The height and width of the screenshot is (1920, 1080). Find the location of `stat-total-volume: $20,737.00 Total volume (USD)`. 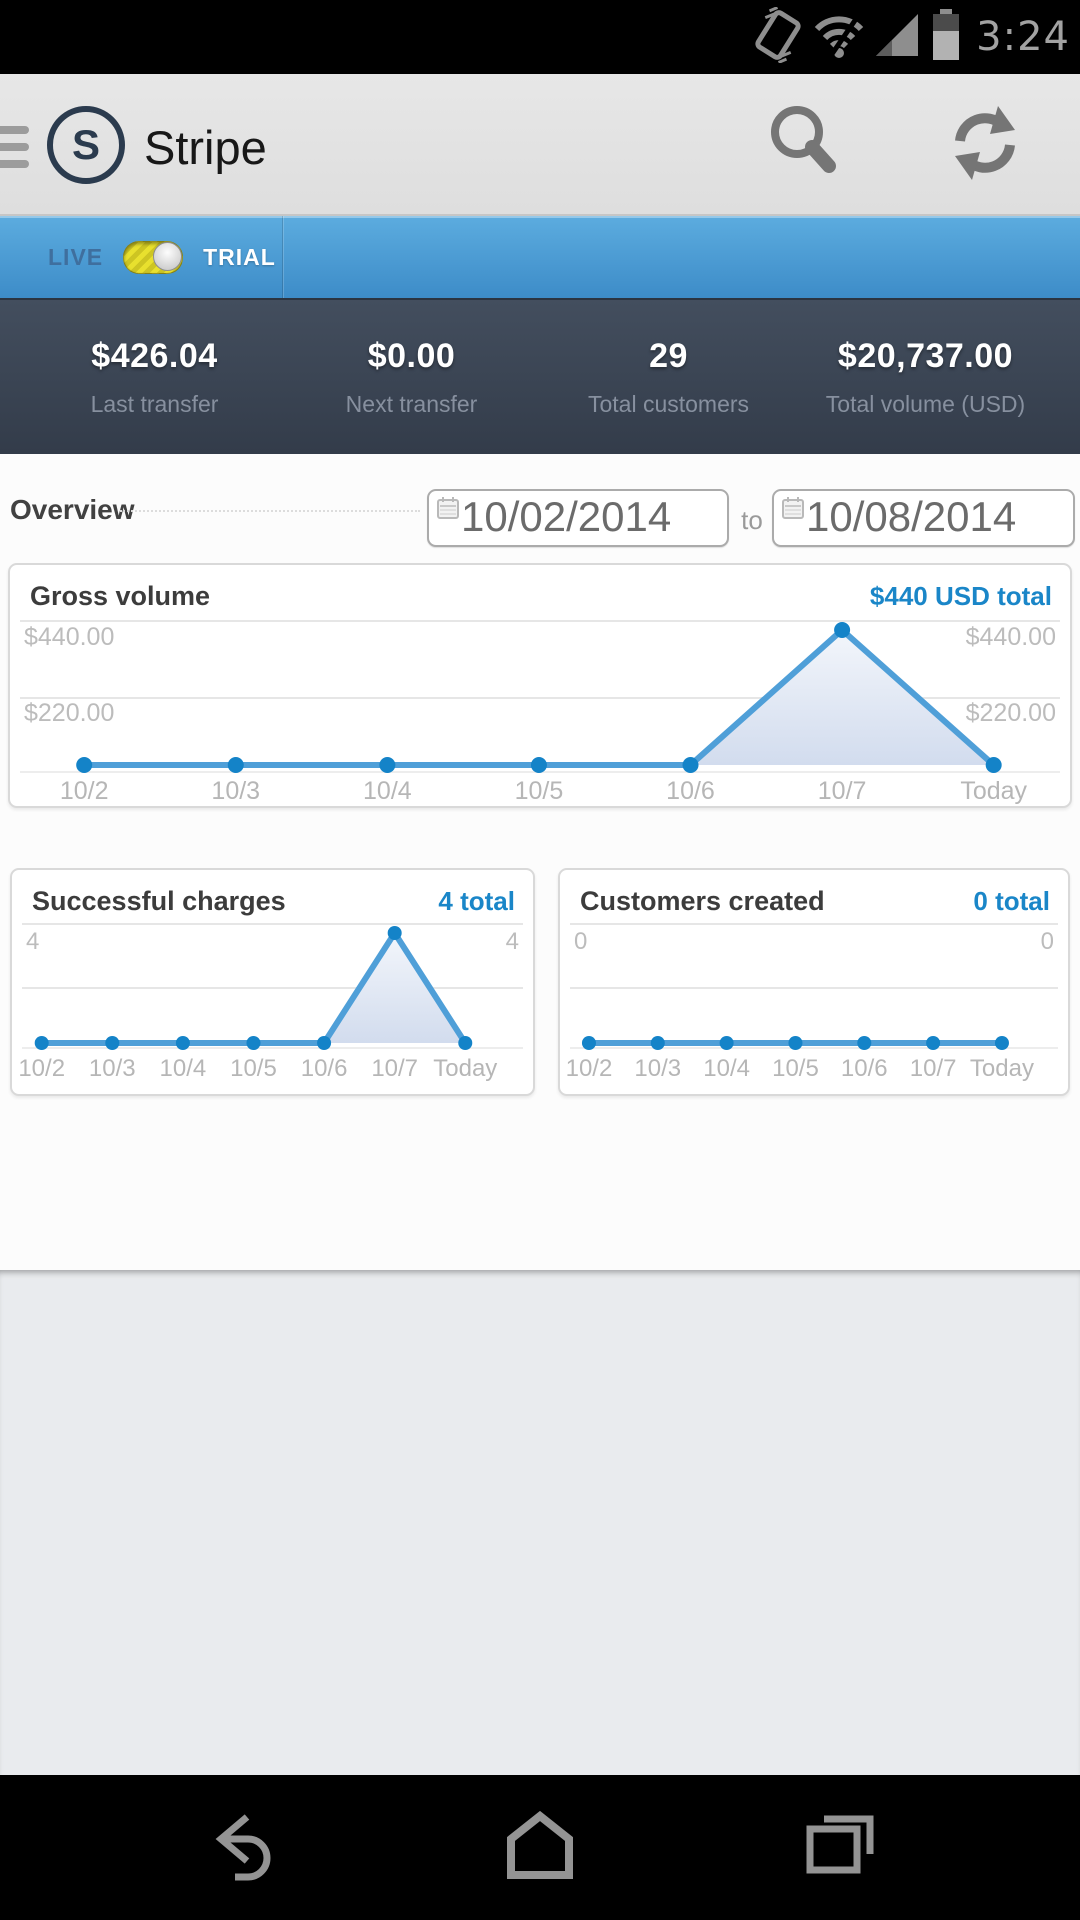

stat-total-volume: $20,737.00 Total volume (USD) is located at coordinates (925, 377).